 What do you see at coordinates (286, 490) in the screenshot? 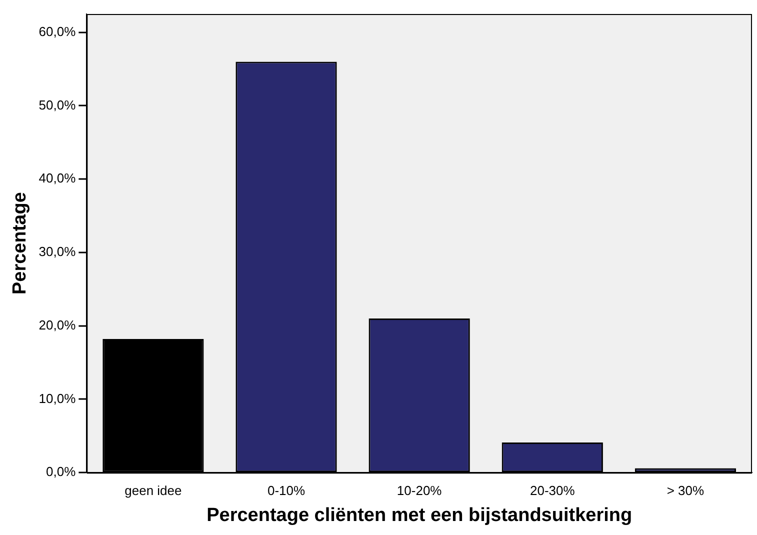
I see `x-tick-label: 0-10%` at bounding box center [286, 490].